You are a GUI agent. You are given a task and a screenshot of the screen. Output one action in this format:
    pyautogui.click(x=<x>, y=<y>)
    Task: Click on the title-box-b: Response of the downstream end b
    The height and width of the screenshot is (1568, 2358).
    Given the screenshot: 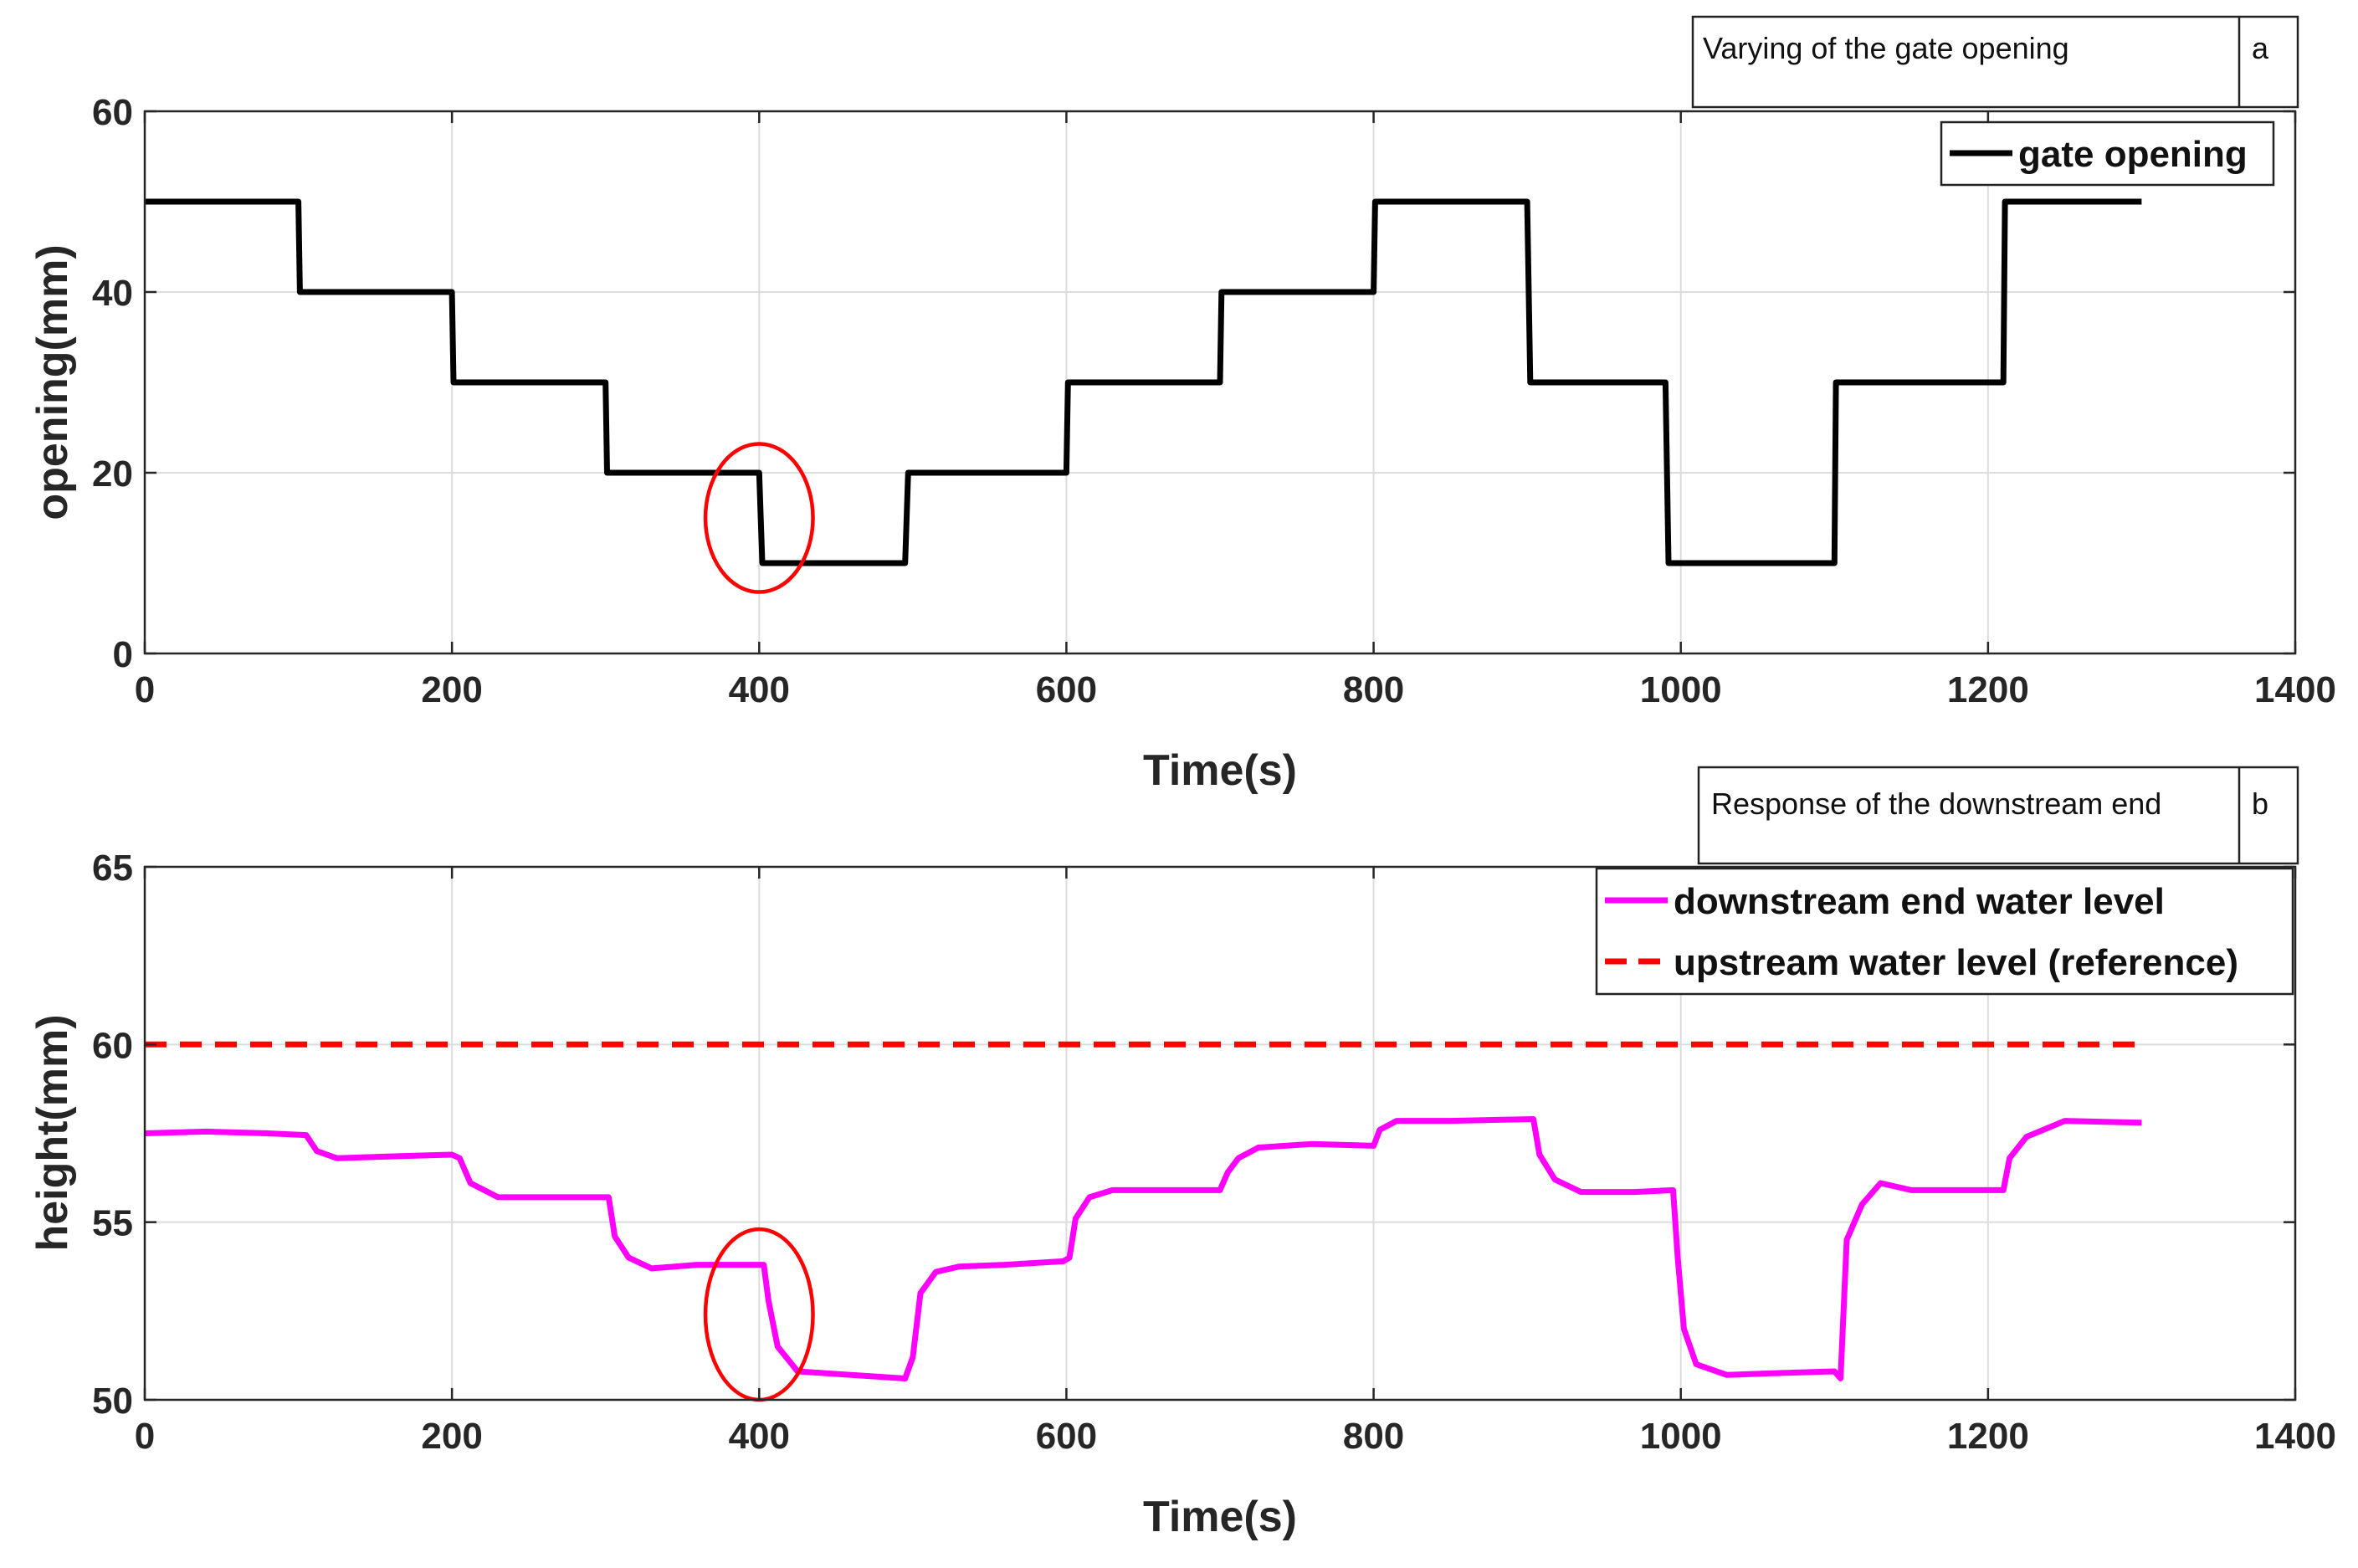 What is the action you would take?
    pyautogui.click(x=1998, y=815)
    